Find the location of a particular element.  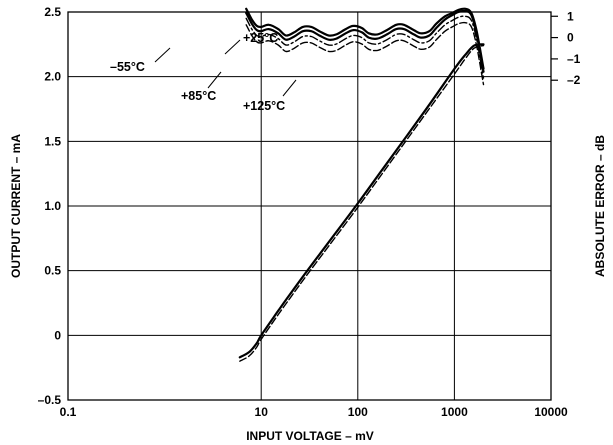

x-tick-label: 0.1 is located at coordinates (68, 412).